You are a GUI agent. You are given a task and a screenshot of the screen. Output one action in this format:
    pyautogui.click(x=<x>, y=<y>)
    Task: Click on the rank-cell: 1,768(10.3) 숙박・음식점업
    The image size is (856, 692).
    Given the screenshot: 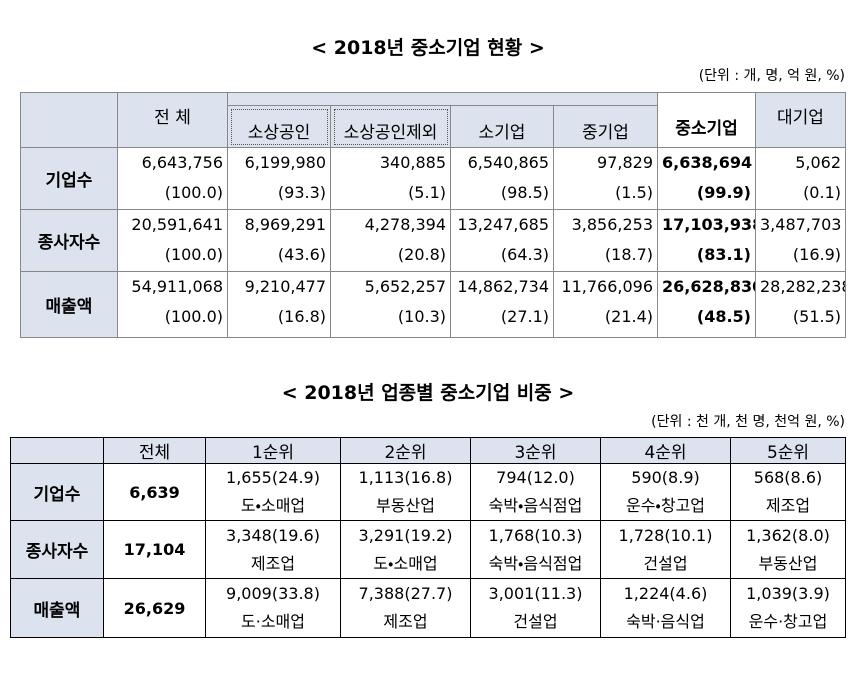 What is the action you would take?
    pyautogui.click(x=535, y=549)
    